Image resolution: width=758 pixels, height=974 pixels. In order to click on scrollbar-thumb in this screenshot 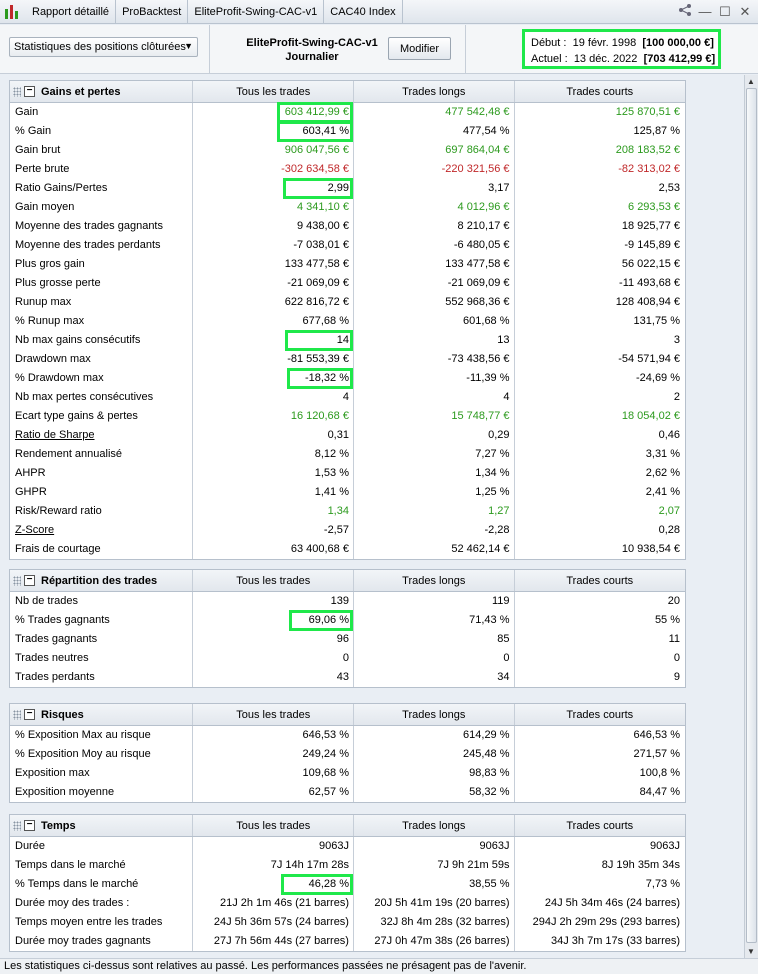, I will do `click(751, 515)`.